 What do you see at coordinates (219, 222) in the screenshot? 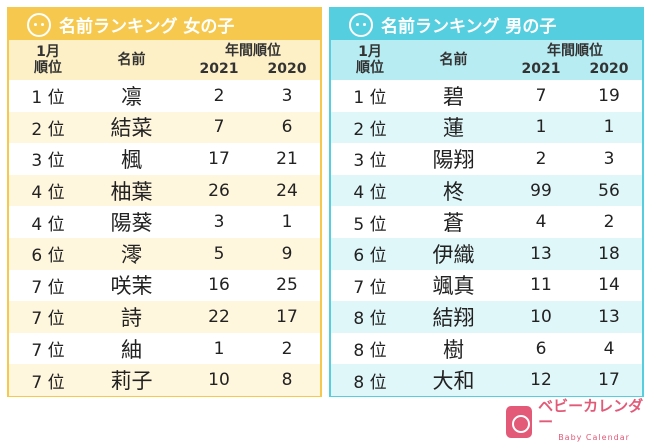
I see `rank-2021: 3` at bounding box center [219, 222].